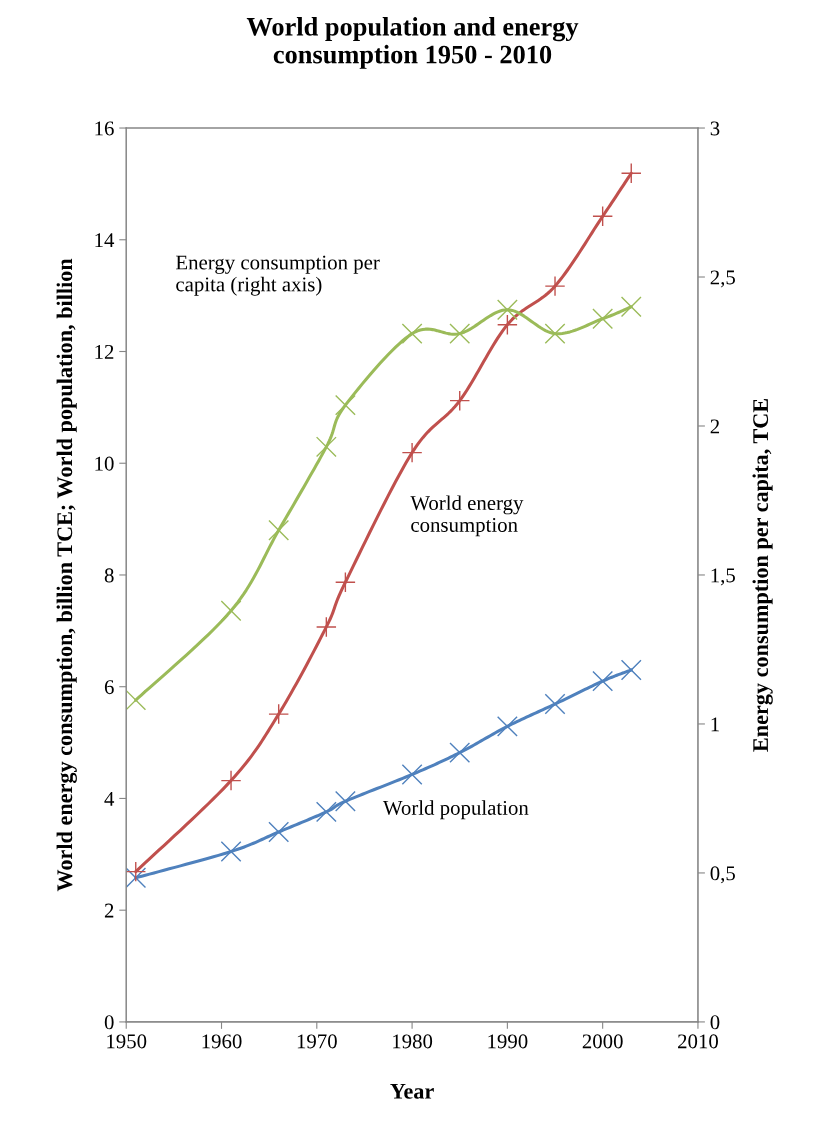 The image size is (825, 1138). Describe the element at coordinates (109, 575) in the screenshot. I see `y-tick-label: 8` at that location.